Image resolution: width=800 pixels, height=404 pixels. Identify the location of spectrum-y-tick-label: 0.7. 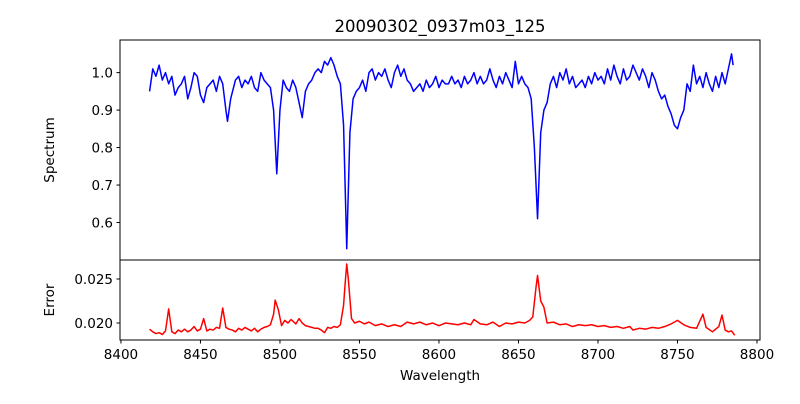
(102, 186).